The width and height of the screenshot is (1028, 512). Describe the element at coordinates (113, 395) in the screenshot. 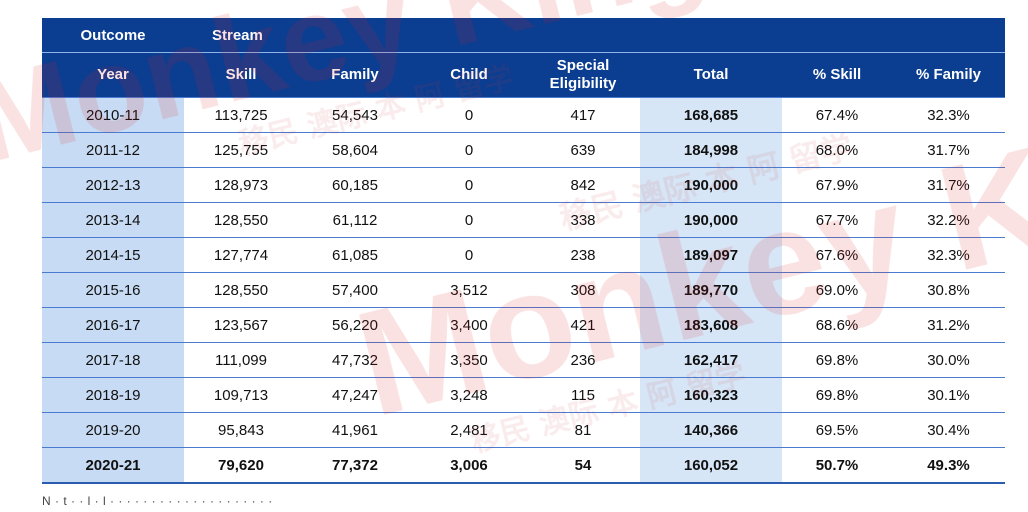

I see `cell-year: 2018-19` at that location.